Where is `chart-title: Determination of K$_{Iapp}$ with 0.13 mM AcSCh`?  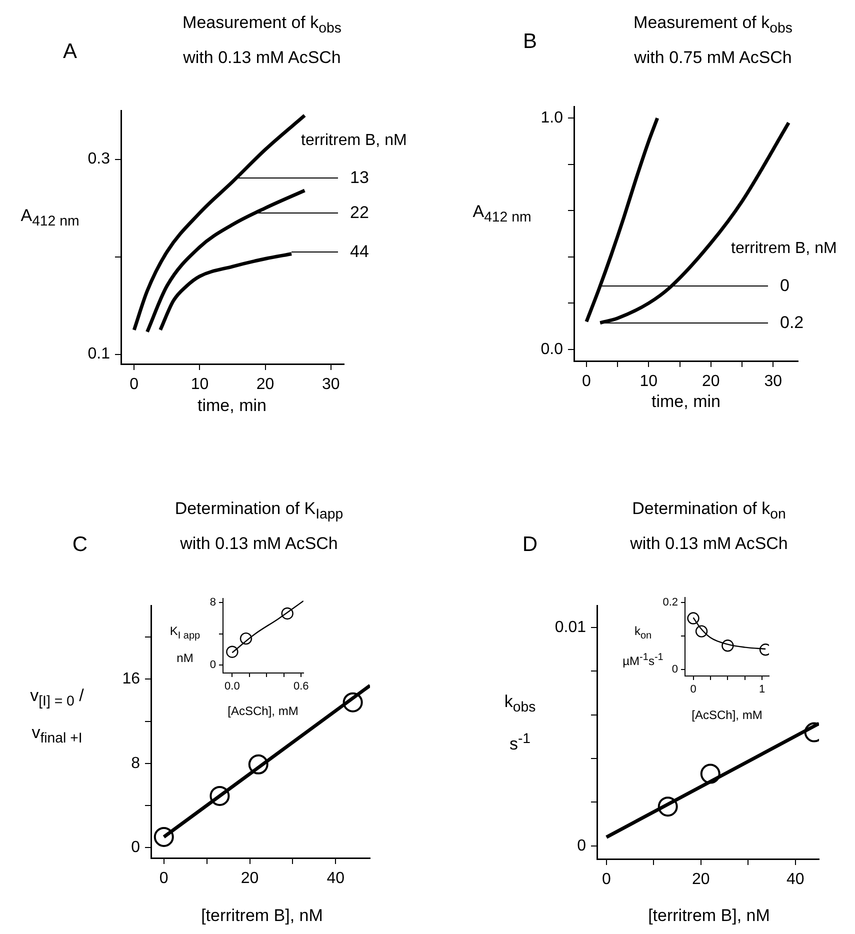
chart-title: Determination of K$_{Iapp}$ with 0.13 mM AcSCh is located at coordinates (259, 527).